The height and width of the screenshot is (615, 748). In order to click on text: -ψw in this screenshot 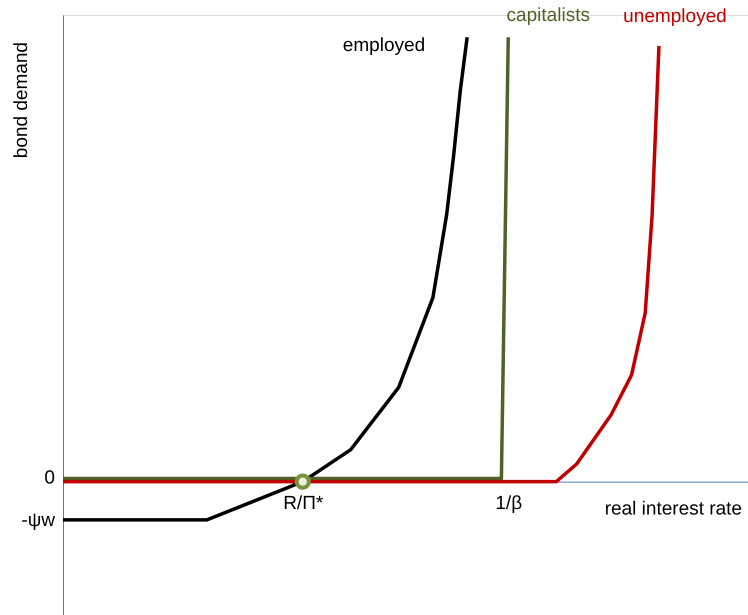, I will do `click(38, 520)`.